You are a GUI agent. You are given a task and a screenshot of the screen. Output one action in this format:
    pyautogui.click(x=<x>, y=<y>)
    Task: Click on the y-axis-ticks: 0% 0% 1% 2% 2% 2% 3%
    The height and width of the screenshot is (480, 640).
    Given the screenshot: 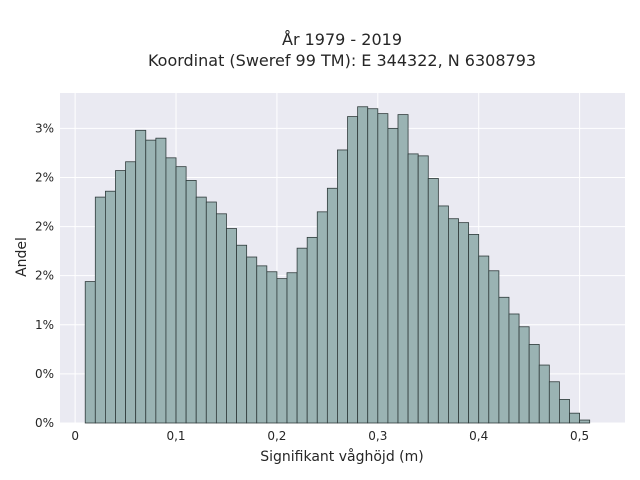 What is the action you would take?
    pyautogui.click(x=44, y=275)
    